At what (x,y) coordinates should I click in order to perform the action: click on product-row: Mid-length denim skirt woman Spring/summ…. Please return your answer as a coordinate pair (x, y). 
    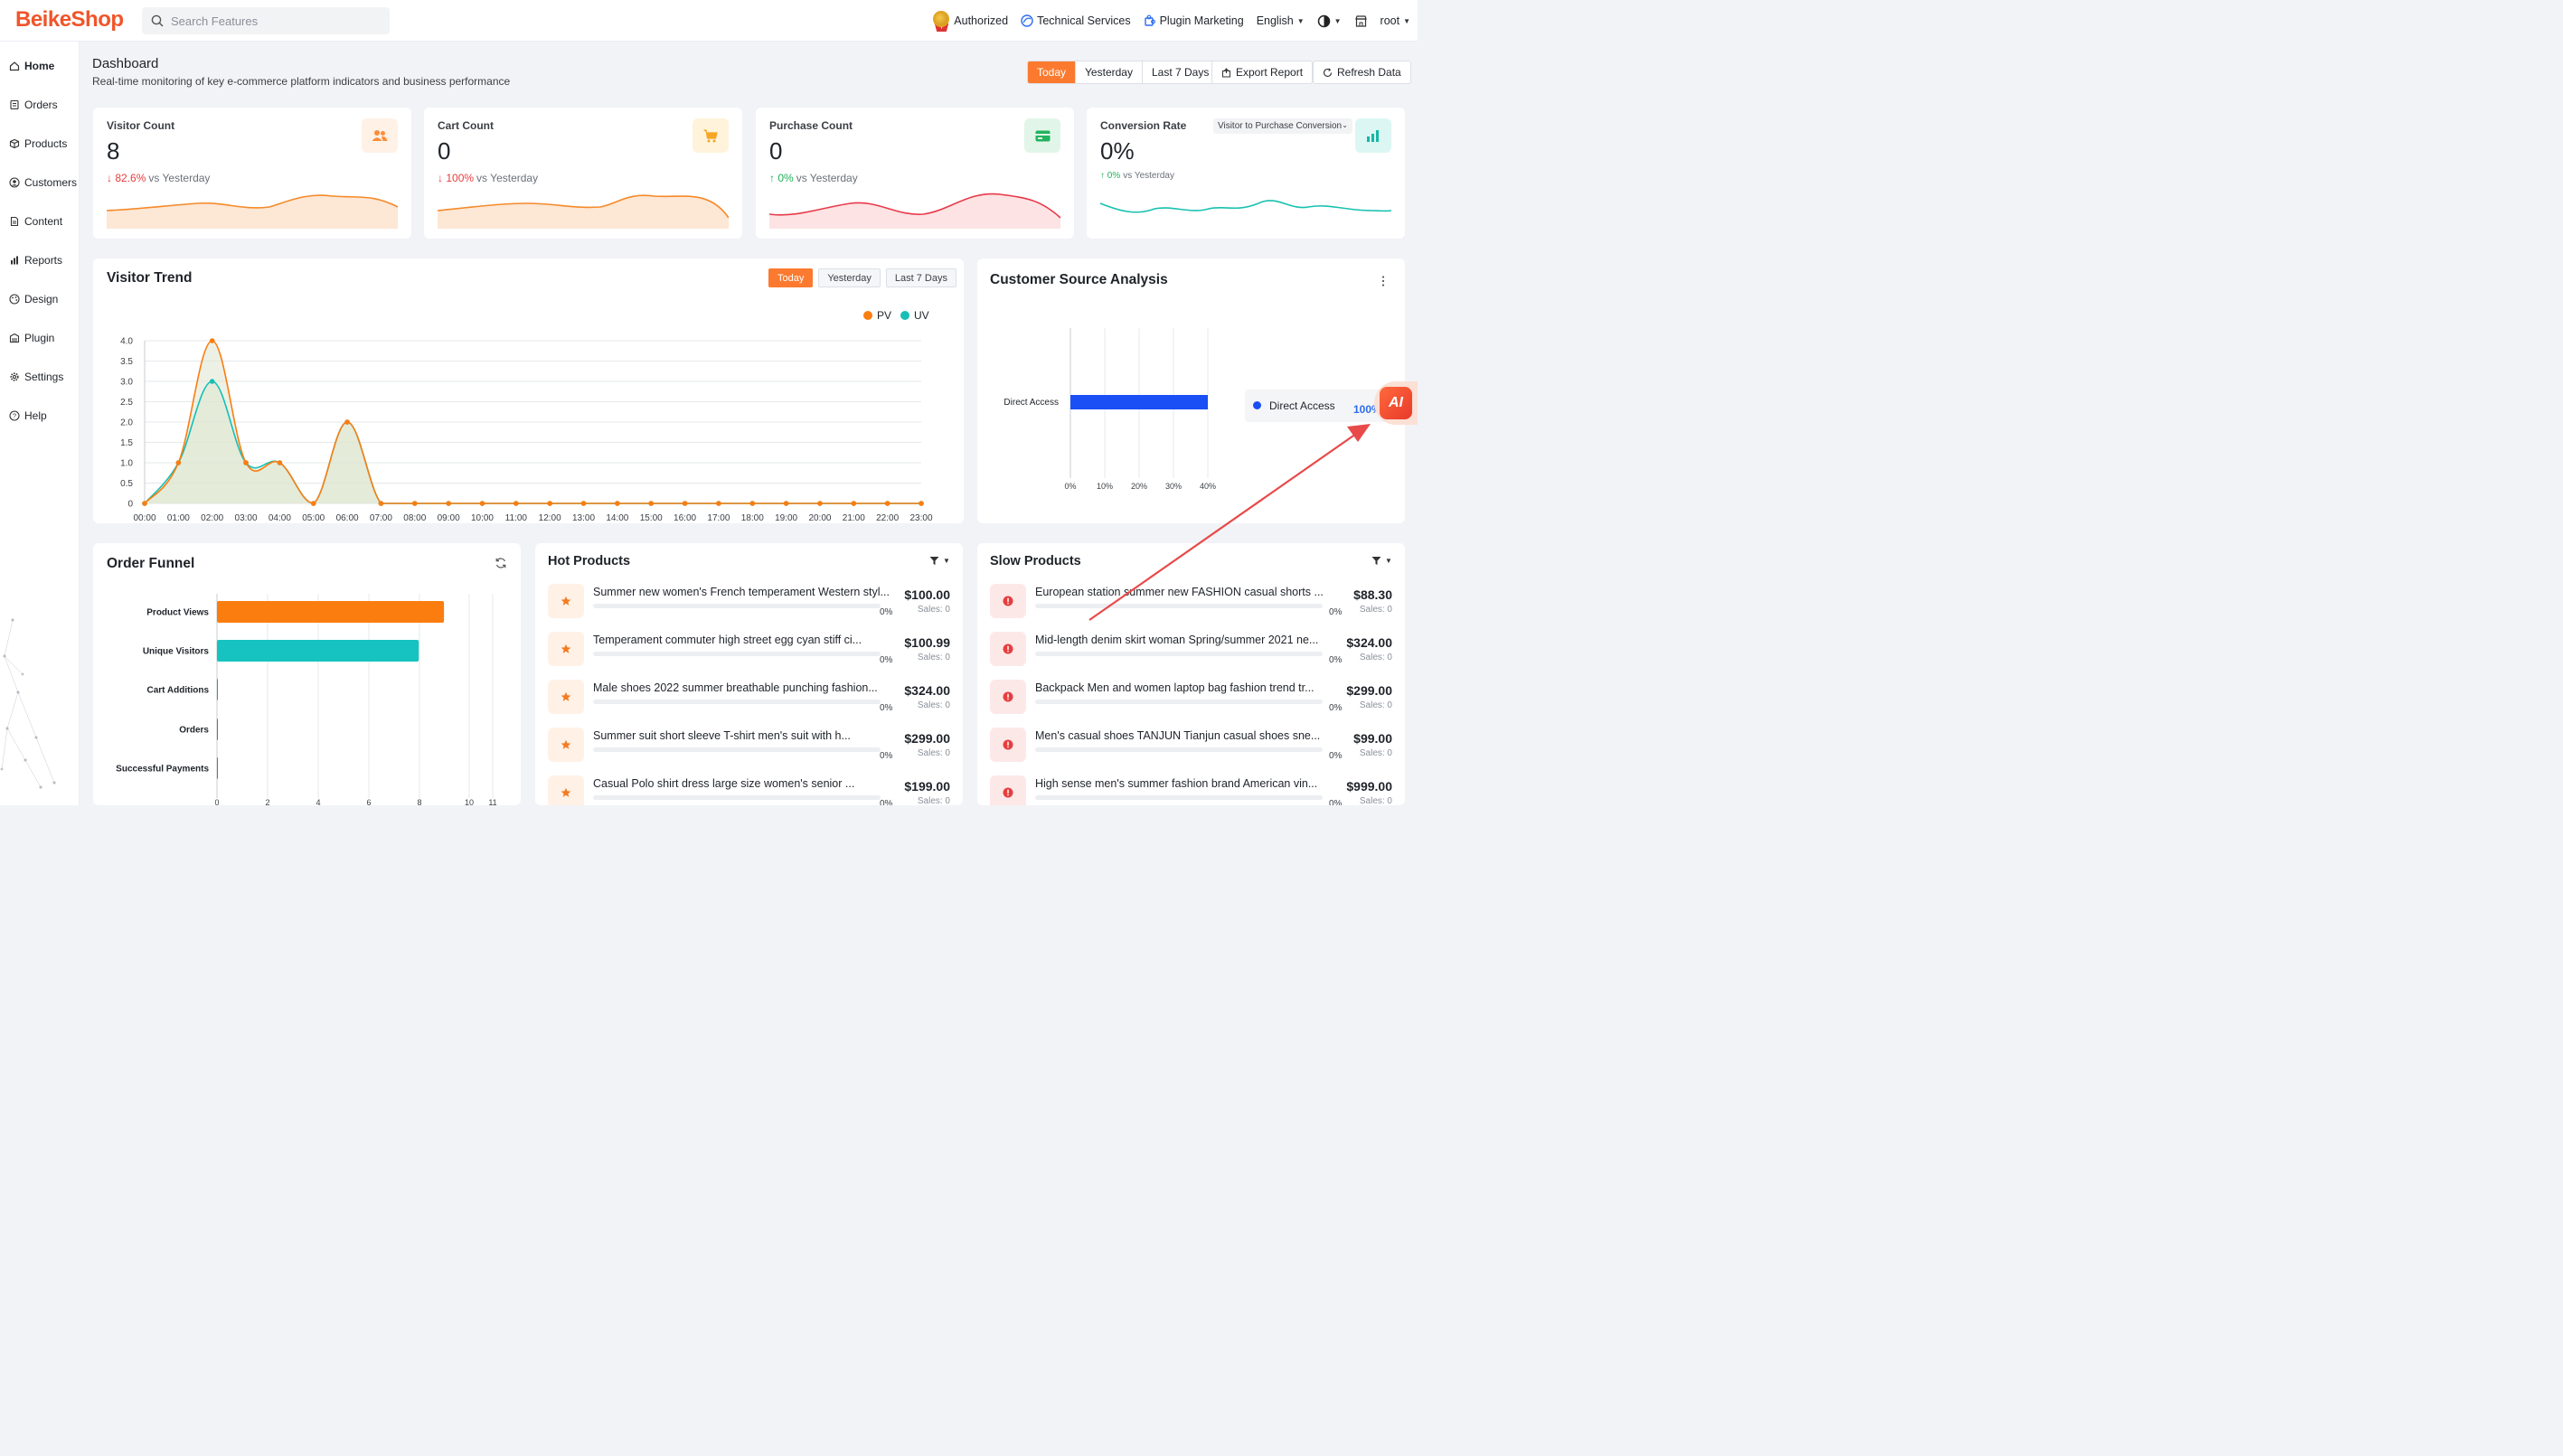
    Looking at the image, I should click on (1191, 652).